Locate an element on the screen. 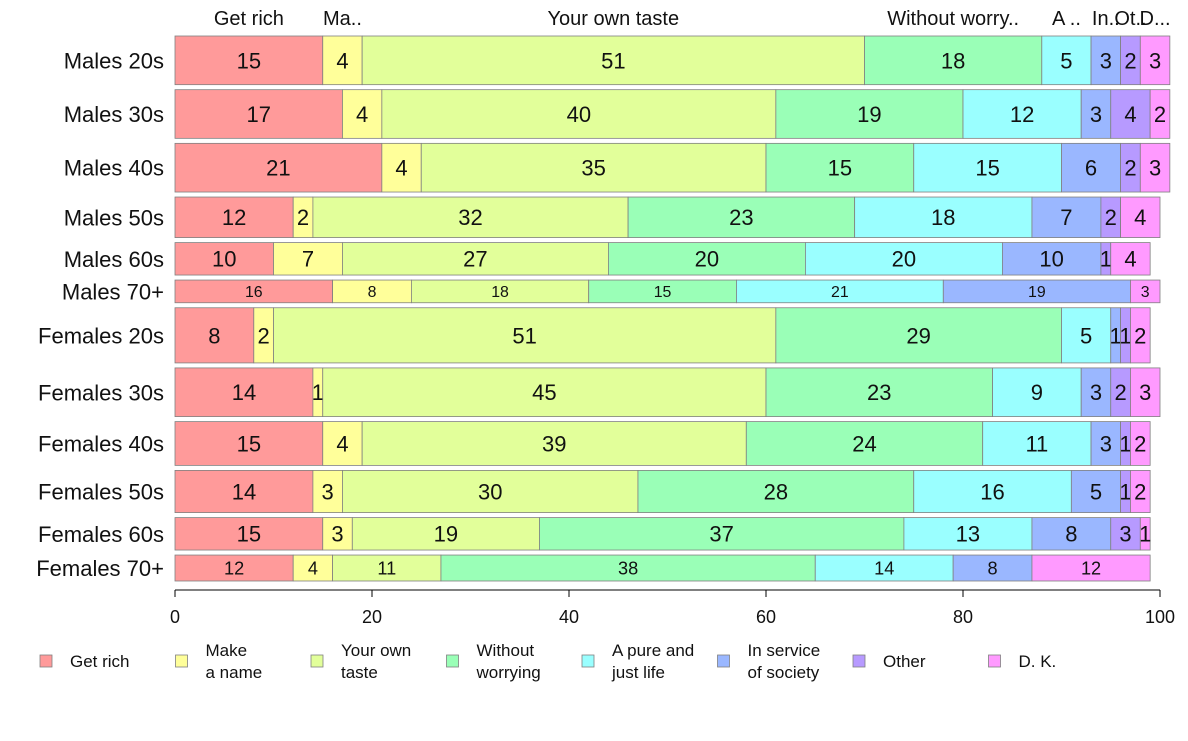  category-label: Males 60s is located at coordinates (114, 259).